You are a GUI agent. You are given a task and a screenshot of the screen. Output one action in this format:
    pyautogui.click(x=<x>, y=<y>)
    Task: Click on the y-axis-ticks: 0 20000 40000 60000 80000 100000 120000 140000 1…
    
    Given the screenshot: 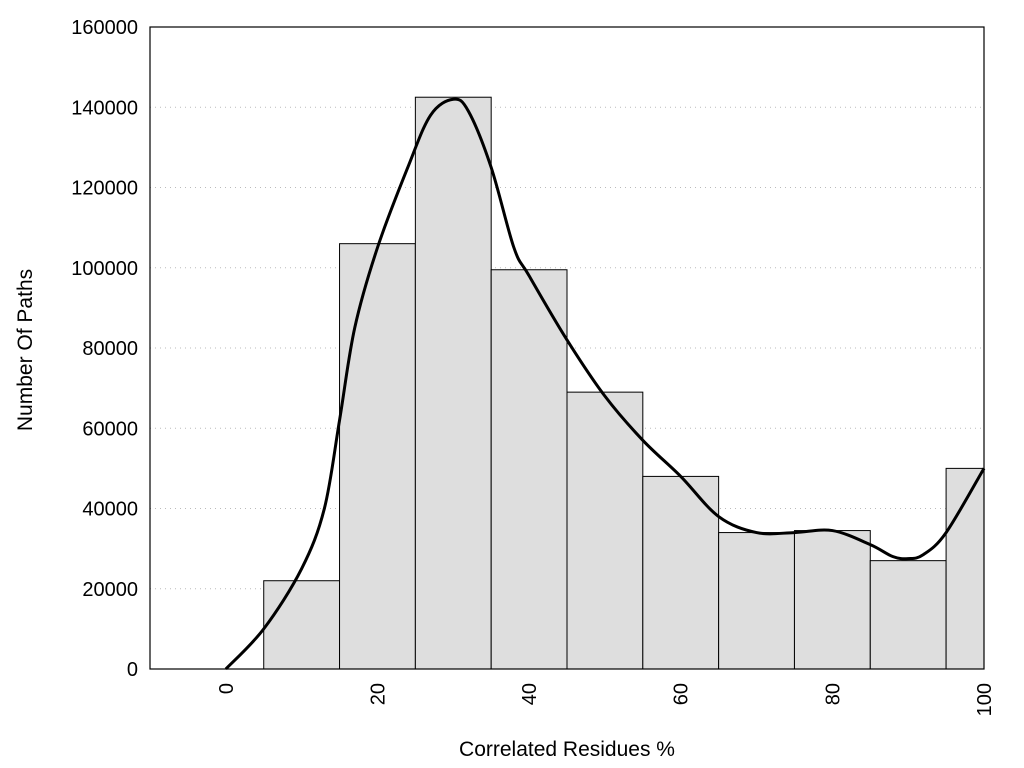 What is the action you would take?
    pyautogui.click(x=104, y=349)
    